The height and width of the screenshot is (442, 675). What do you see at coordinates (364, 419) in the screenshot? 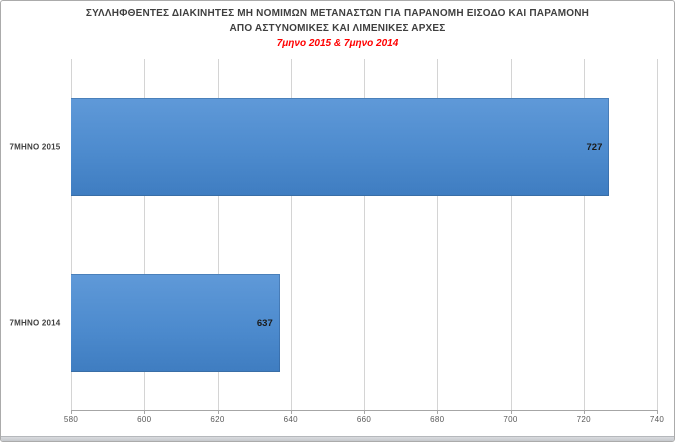
I see `x-tick-label: 660` at bounding box center [364, 419].